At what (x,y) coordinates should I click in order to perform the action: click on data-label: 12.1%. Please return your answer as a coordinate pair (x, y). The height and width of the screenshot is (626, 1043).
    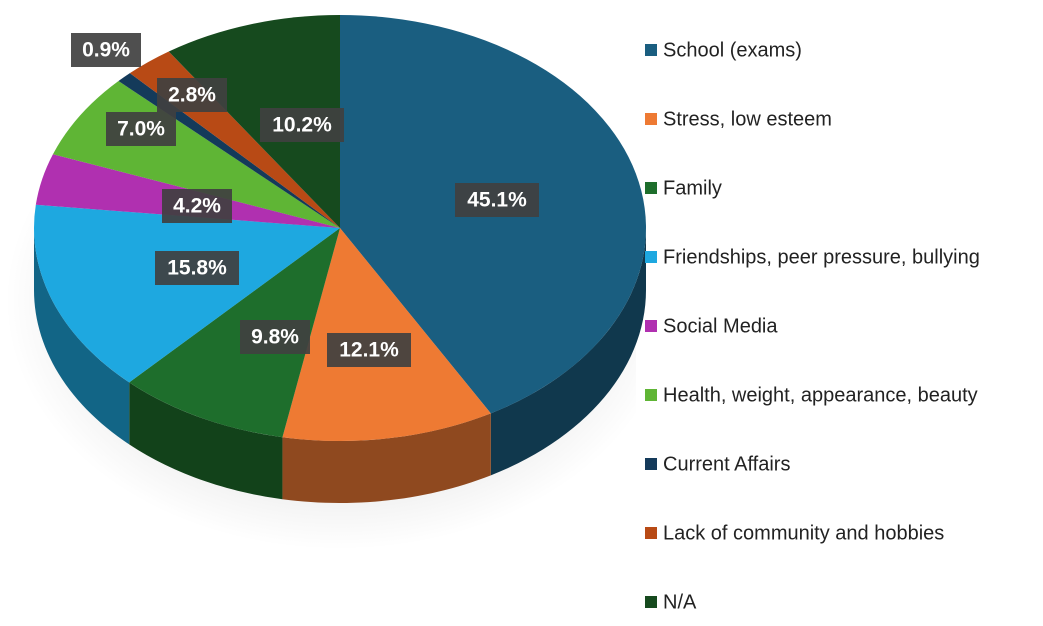
    Looking at the image, I should click on (369, 350).